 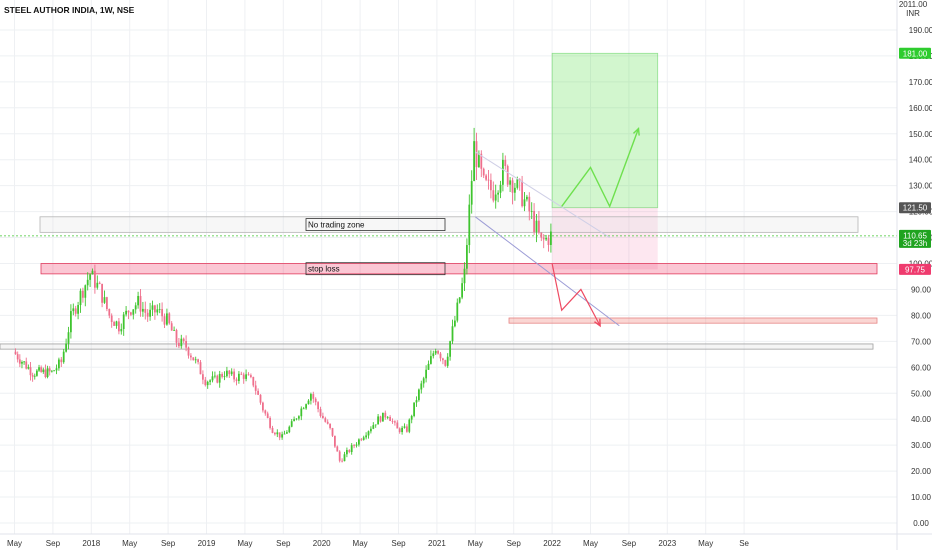 I want to click on price-tag-value: 181.00, so click(x=915, y=53).